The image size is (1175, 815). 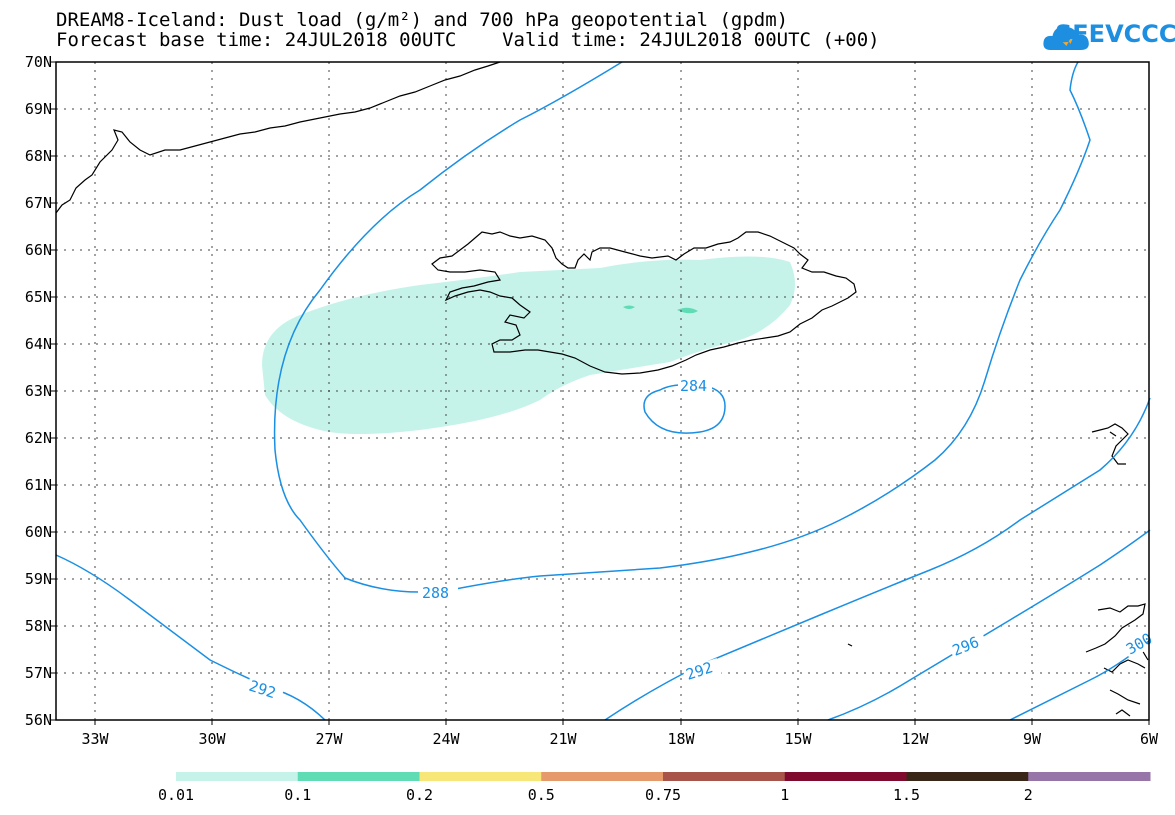 I want to click on lon-label: 9W, so click(x=1032, y=739).